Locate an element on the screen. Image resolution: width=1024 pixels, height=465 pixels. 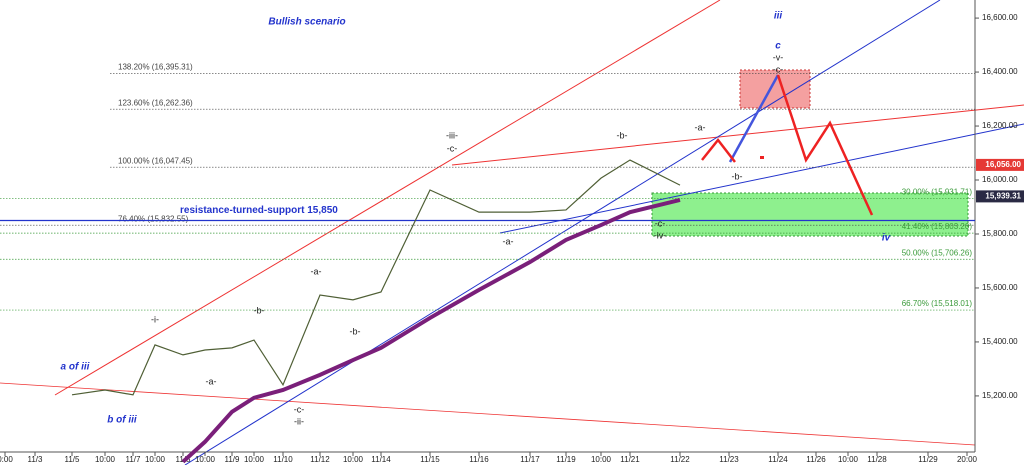
x-tick-label: 11/7 is located at coordinates (134, 459).